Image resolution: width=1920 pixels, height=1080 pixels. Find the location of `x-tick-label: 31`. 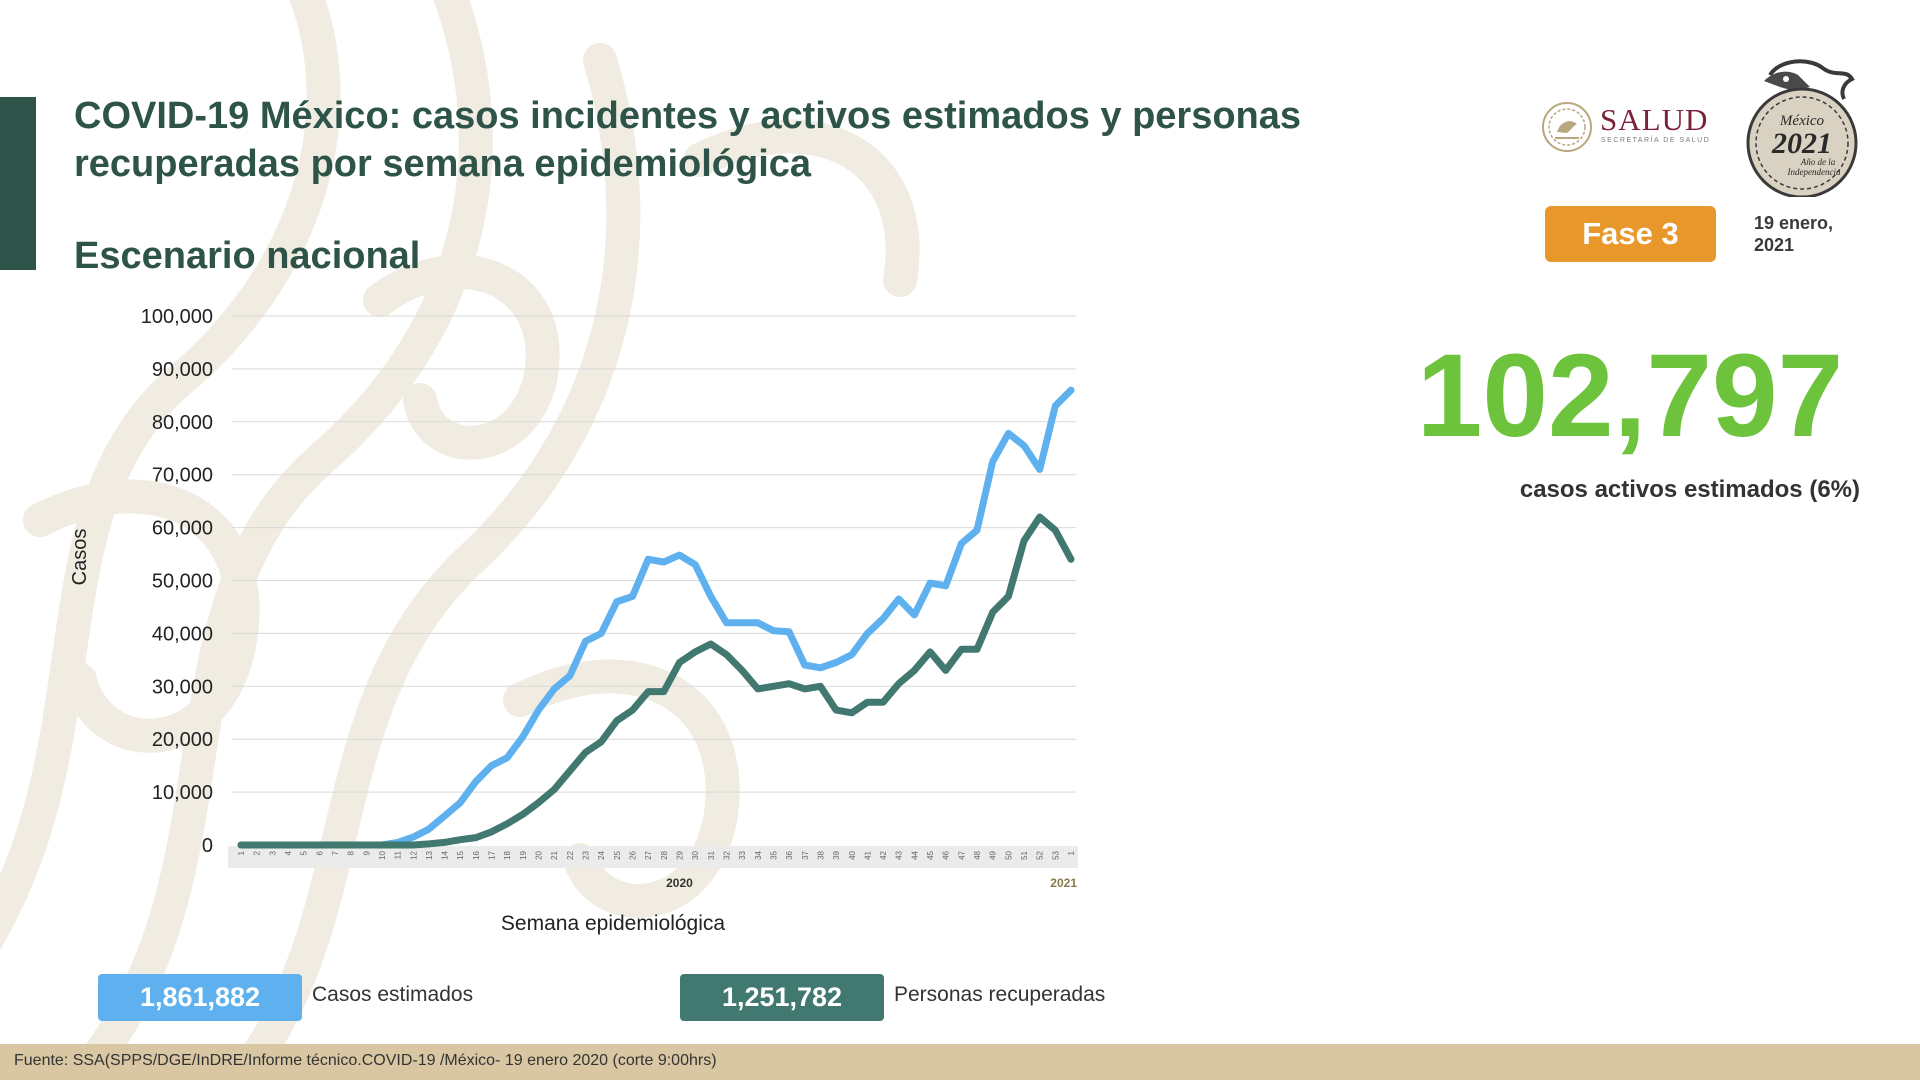

x-tick-label: 31 is located at coordinates (711, 854).